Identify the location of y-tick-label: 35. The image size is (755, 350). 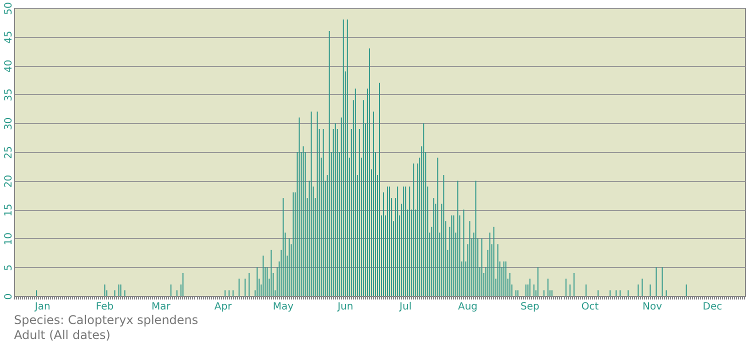
(9, 95).